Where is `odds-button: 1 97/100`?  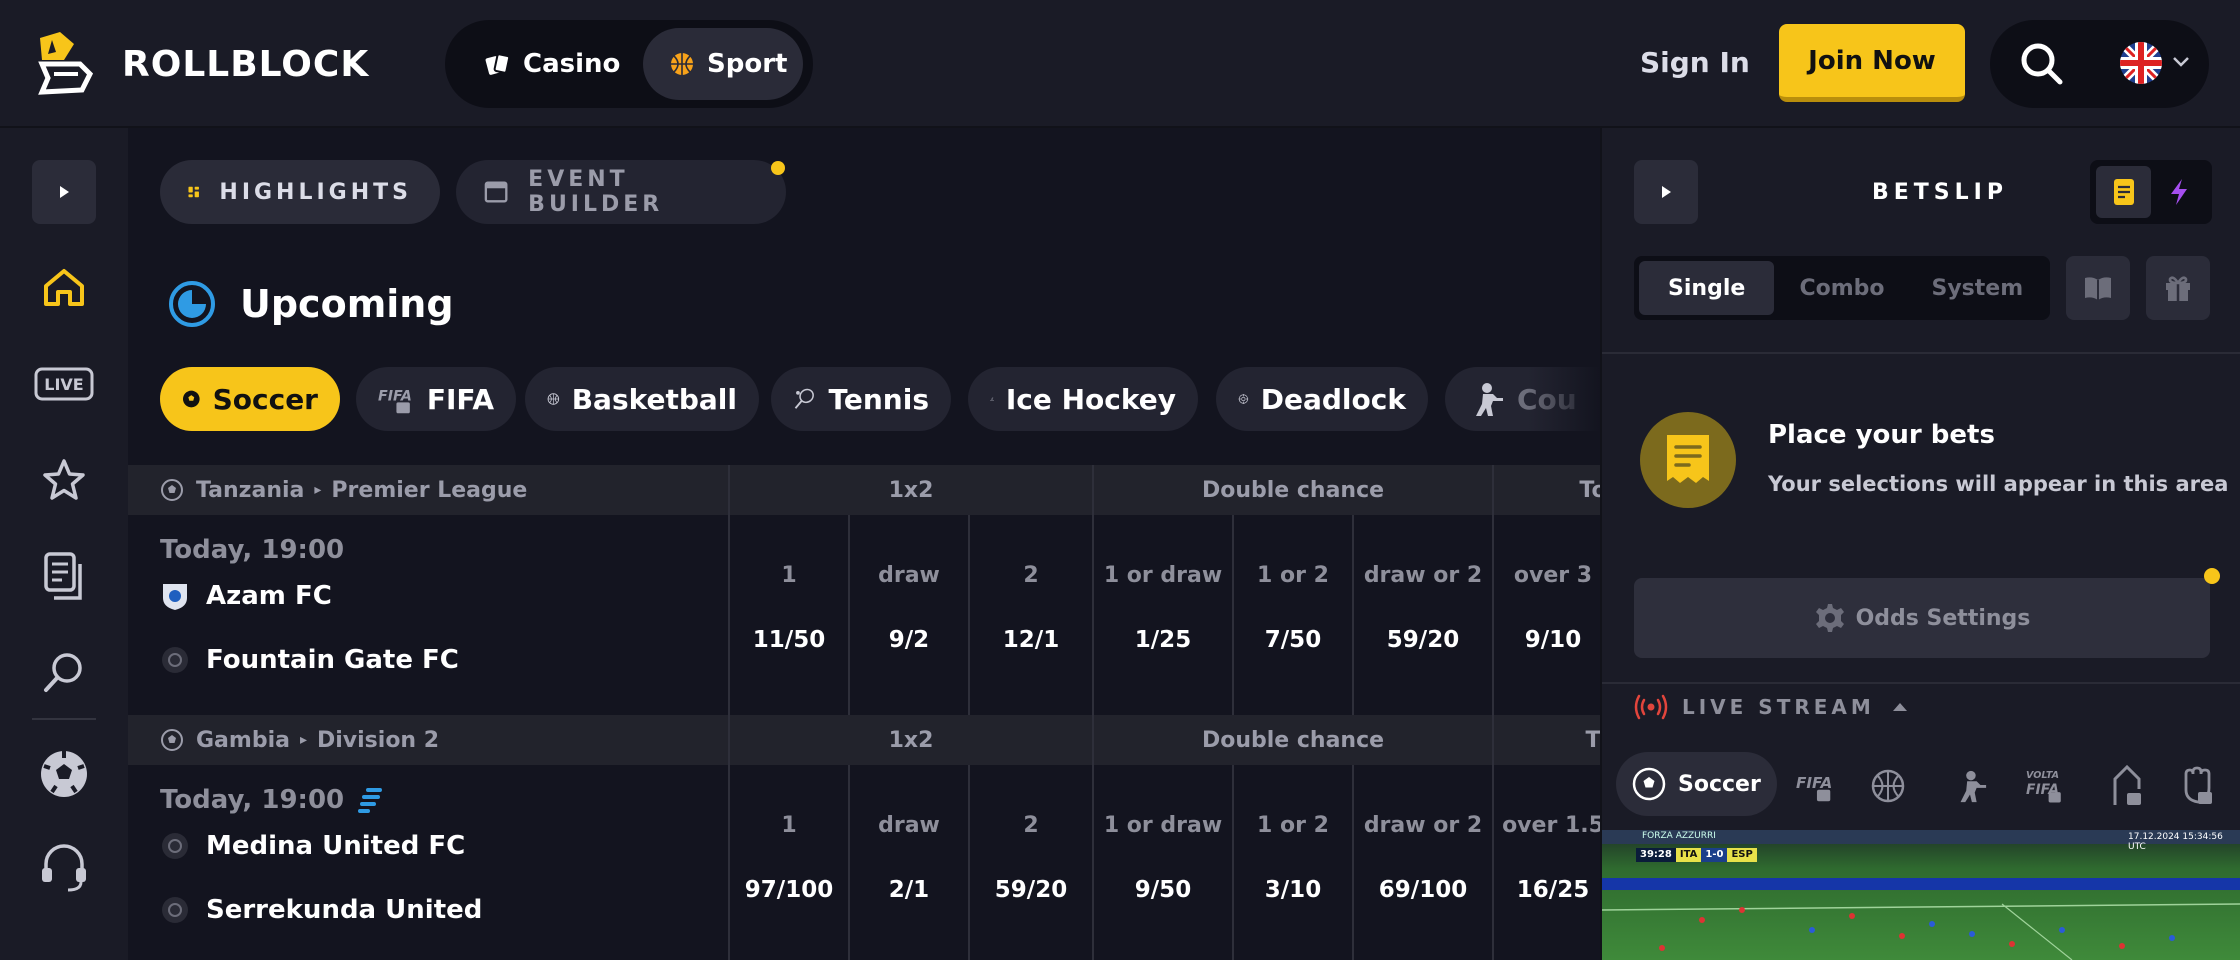
odds-button: 1 97/100 is located at coordinates (788, 862).